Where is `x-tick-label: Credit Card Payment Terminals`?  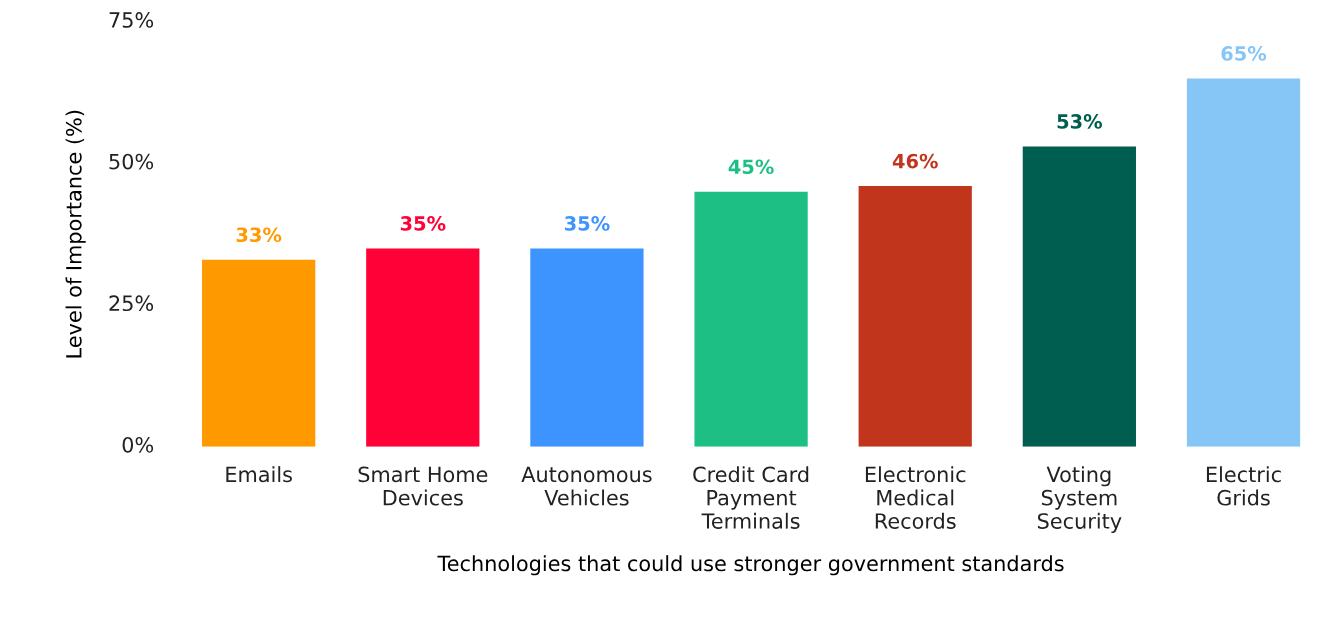
x-tick-label: Credit Card Payment Terminals is located at coordinates (751, 497).